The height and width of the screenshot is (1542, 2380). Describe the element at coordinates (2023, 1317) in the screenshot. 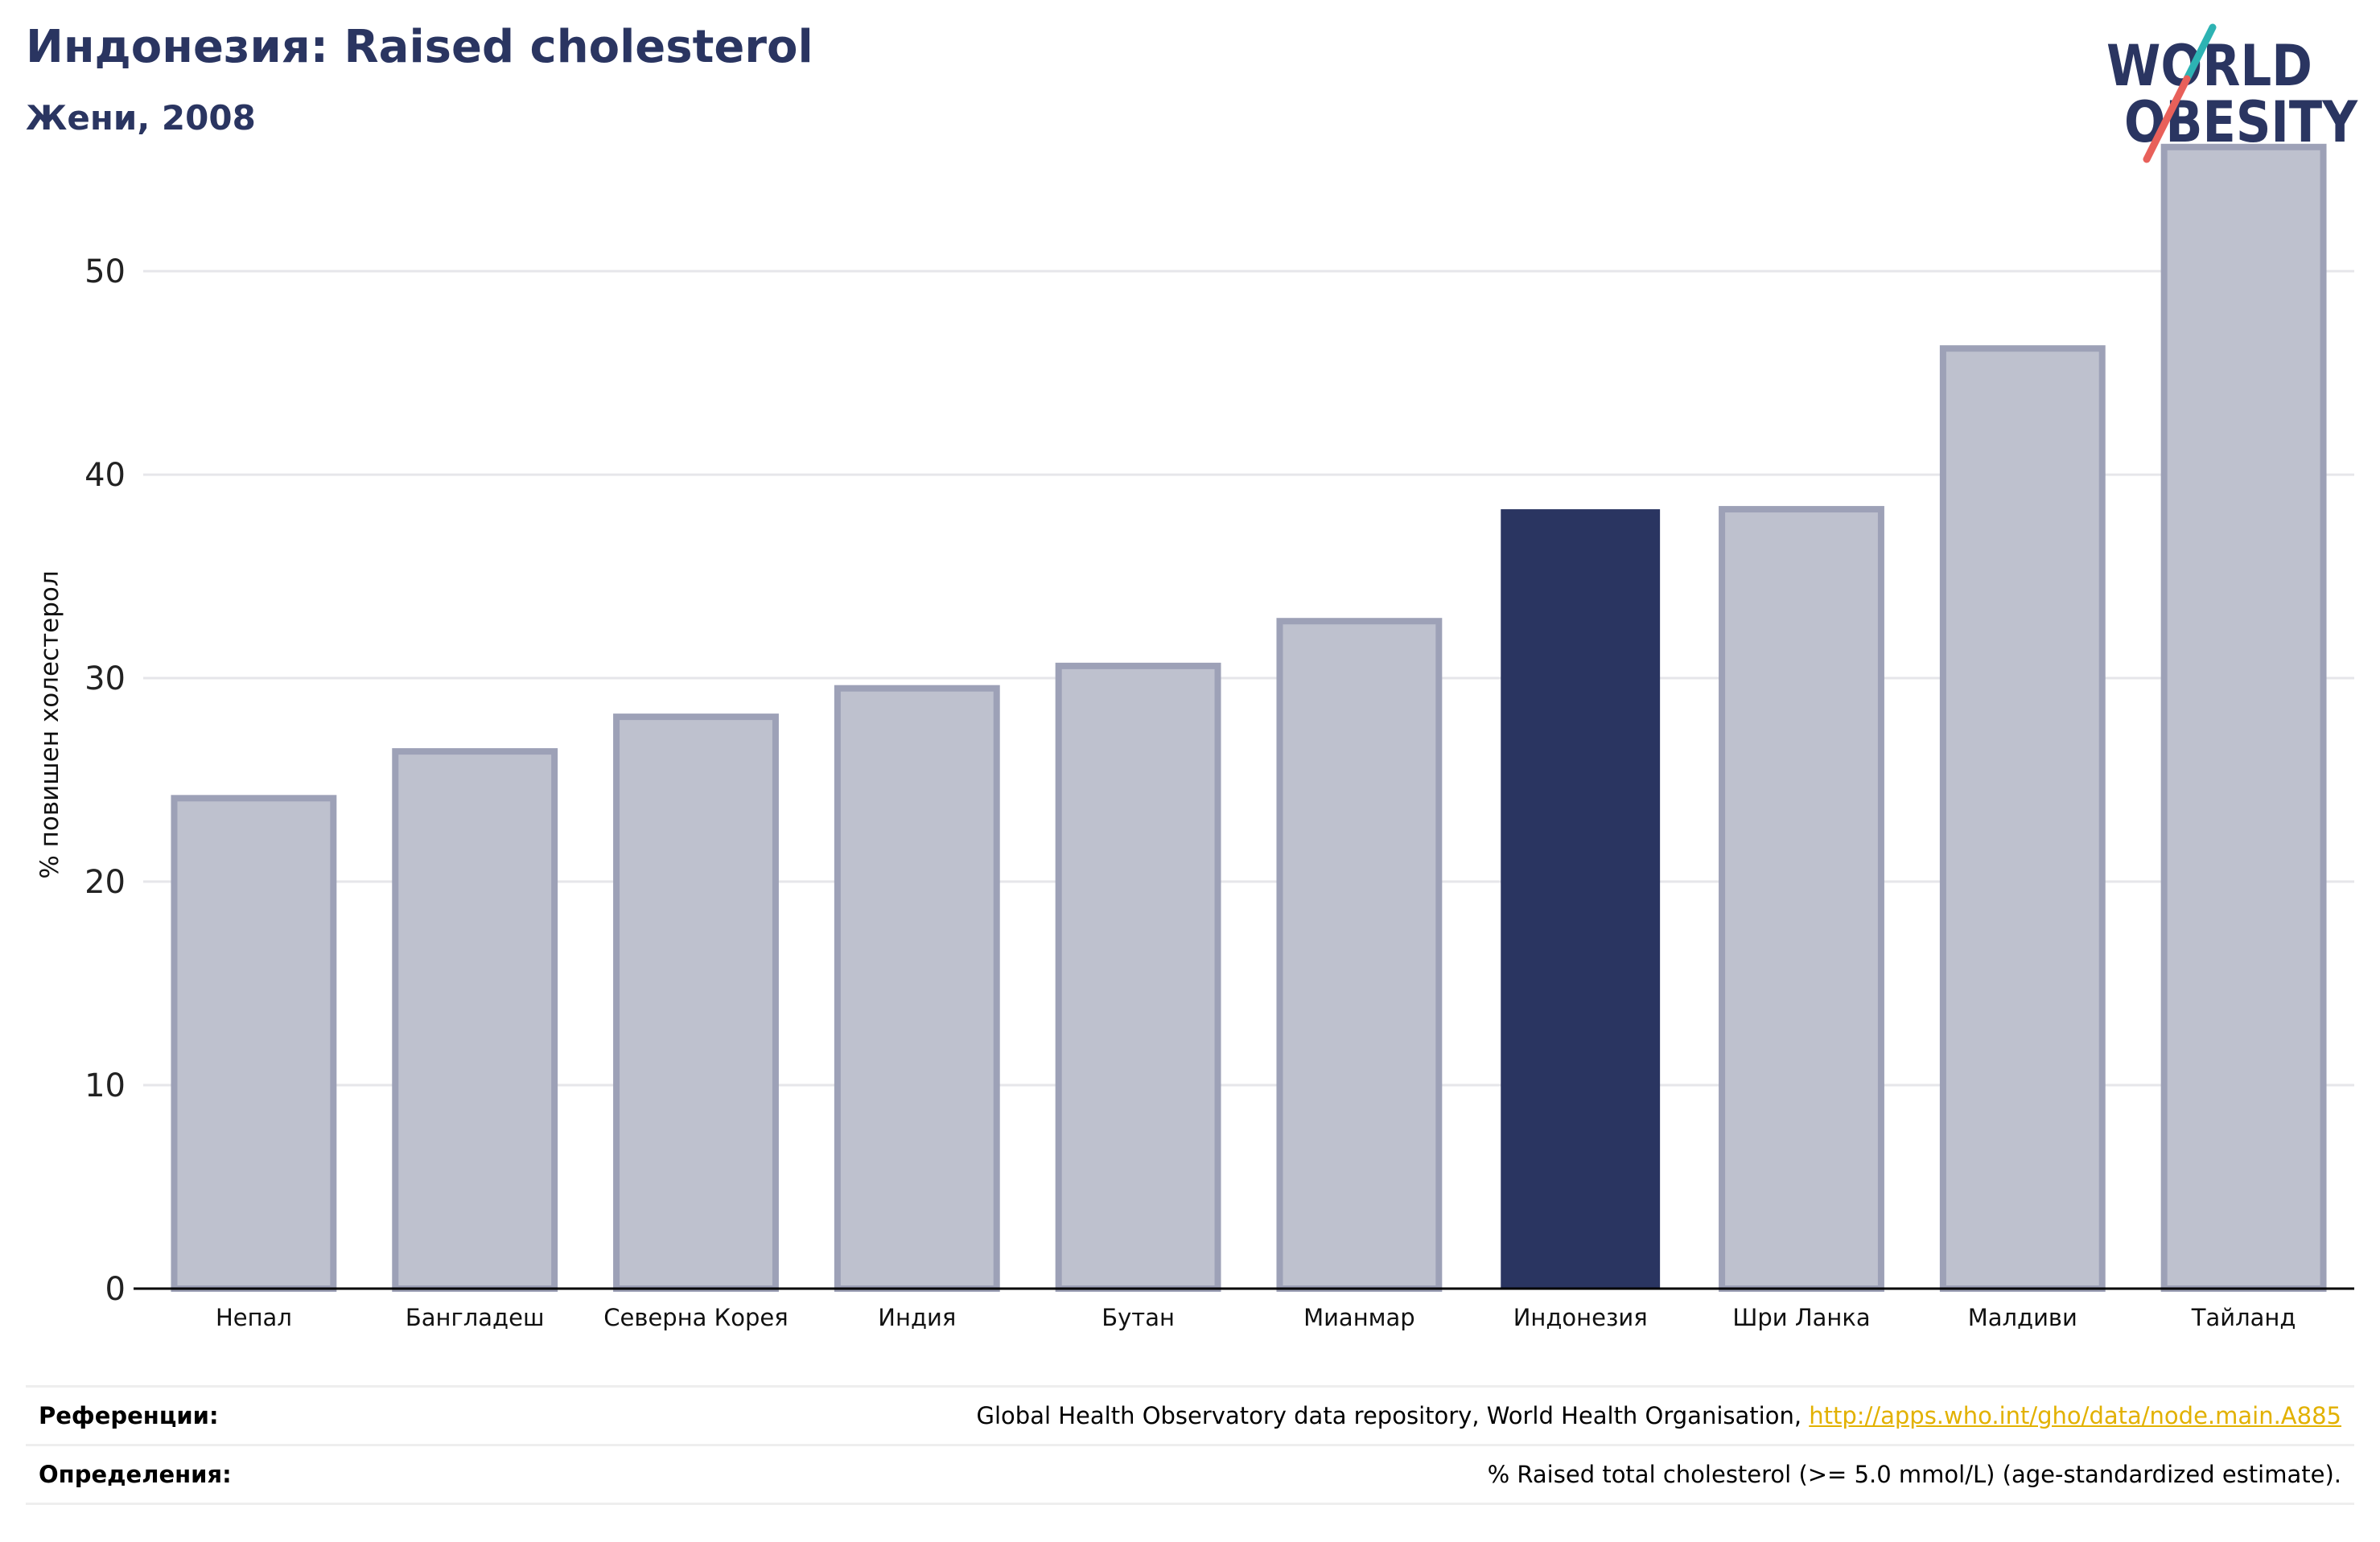

I see `x-tick-label: Малдиви` at that location.